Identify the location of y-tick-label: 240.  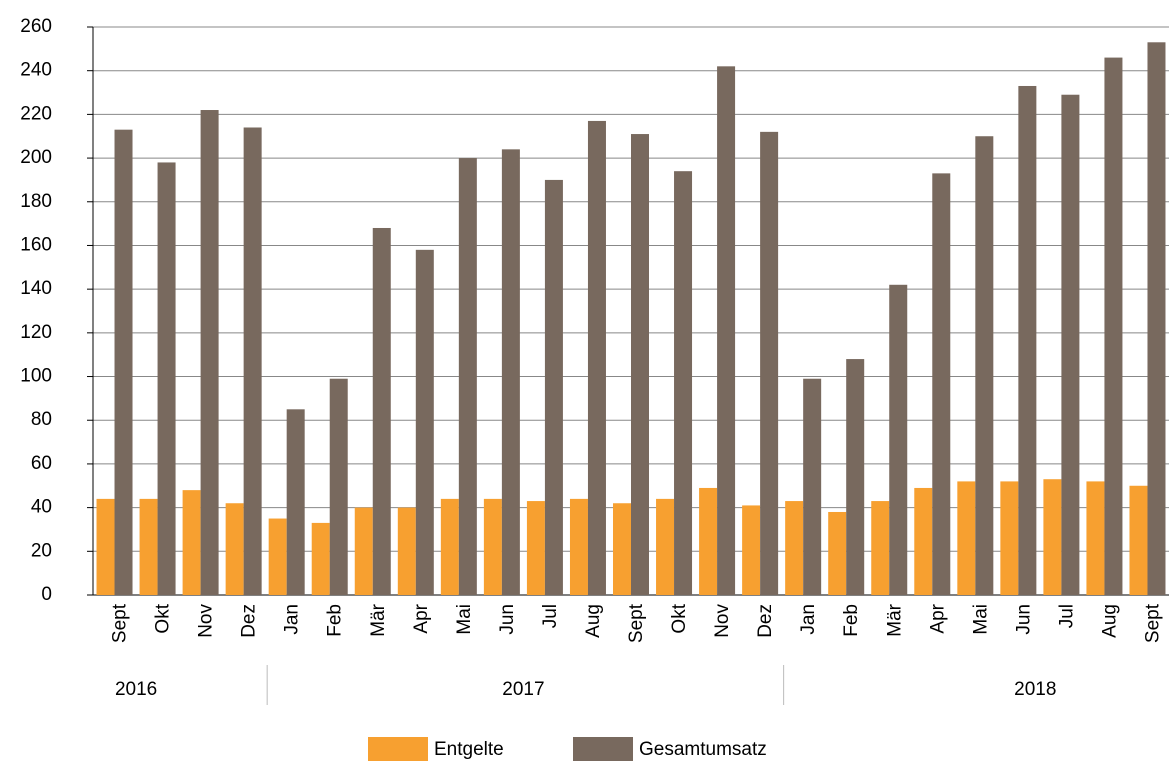
(36, 70).